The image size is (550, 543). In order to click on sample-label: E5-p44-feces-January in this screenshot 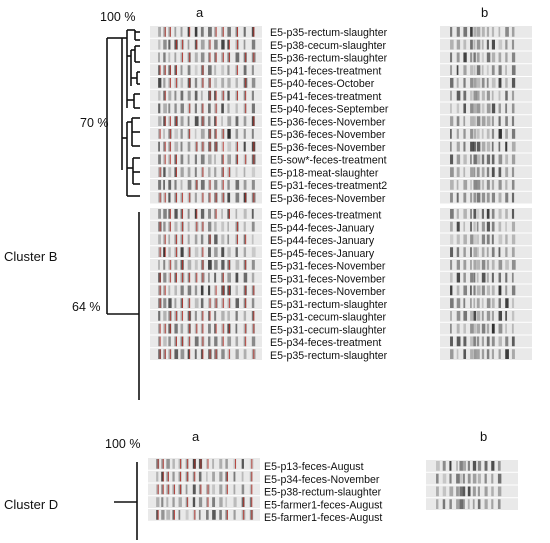, I will do `click(322, 241)`.